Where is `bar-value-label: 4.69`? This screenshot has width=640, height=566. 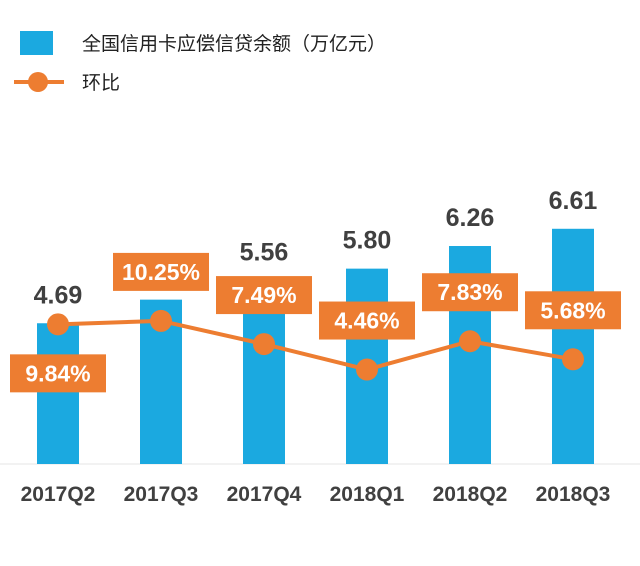
bar-value-label: 4.69 is located at coordinates (58, 295).